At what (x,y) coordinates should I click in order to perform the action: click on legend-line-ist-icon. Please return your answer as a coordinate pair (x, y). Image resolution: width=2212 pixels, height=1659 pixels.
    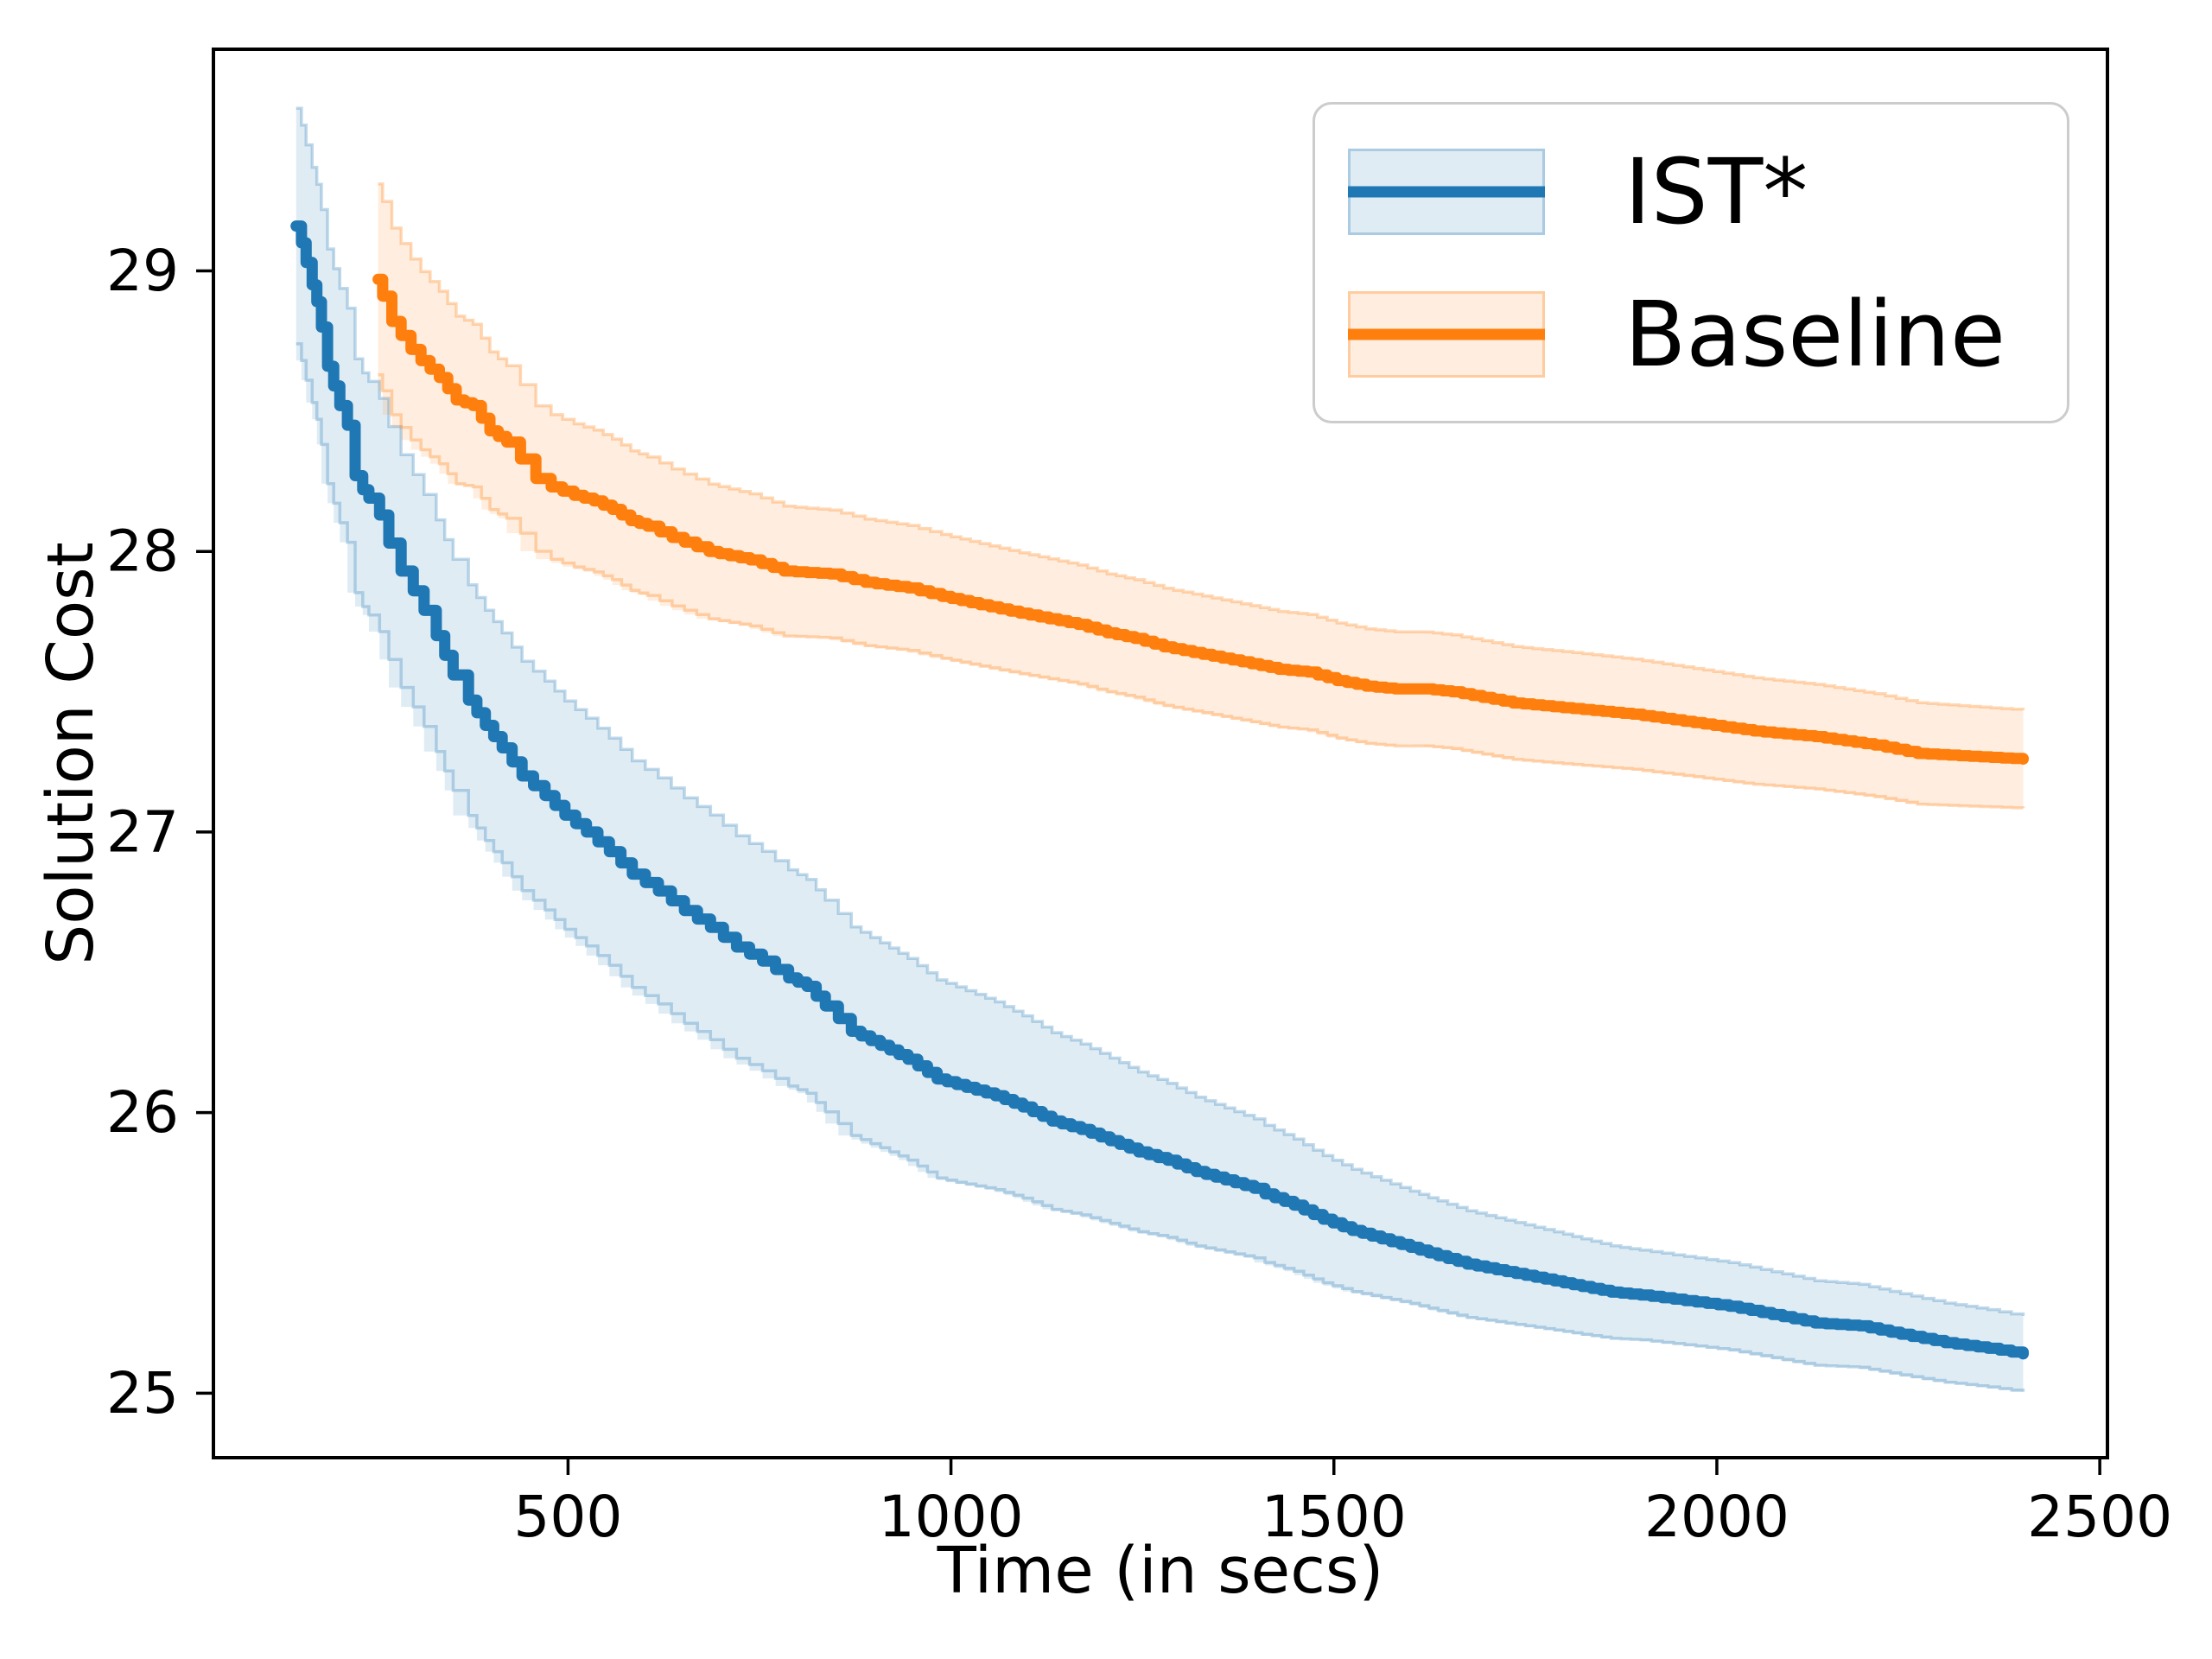
    Looking at the image, I should click on (1446, 191).